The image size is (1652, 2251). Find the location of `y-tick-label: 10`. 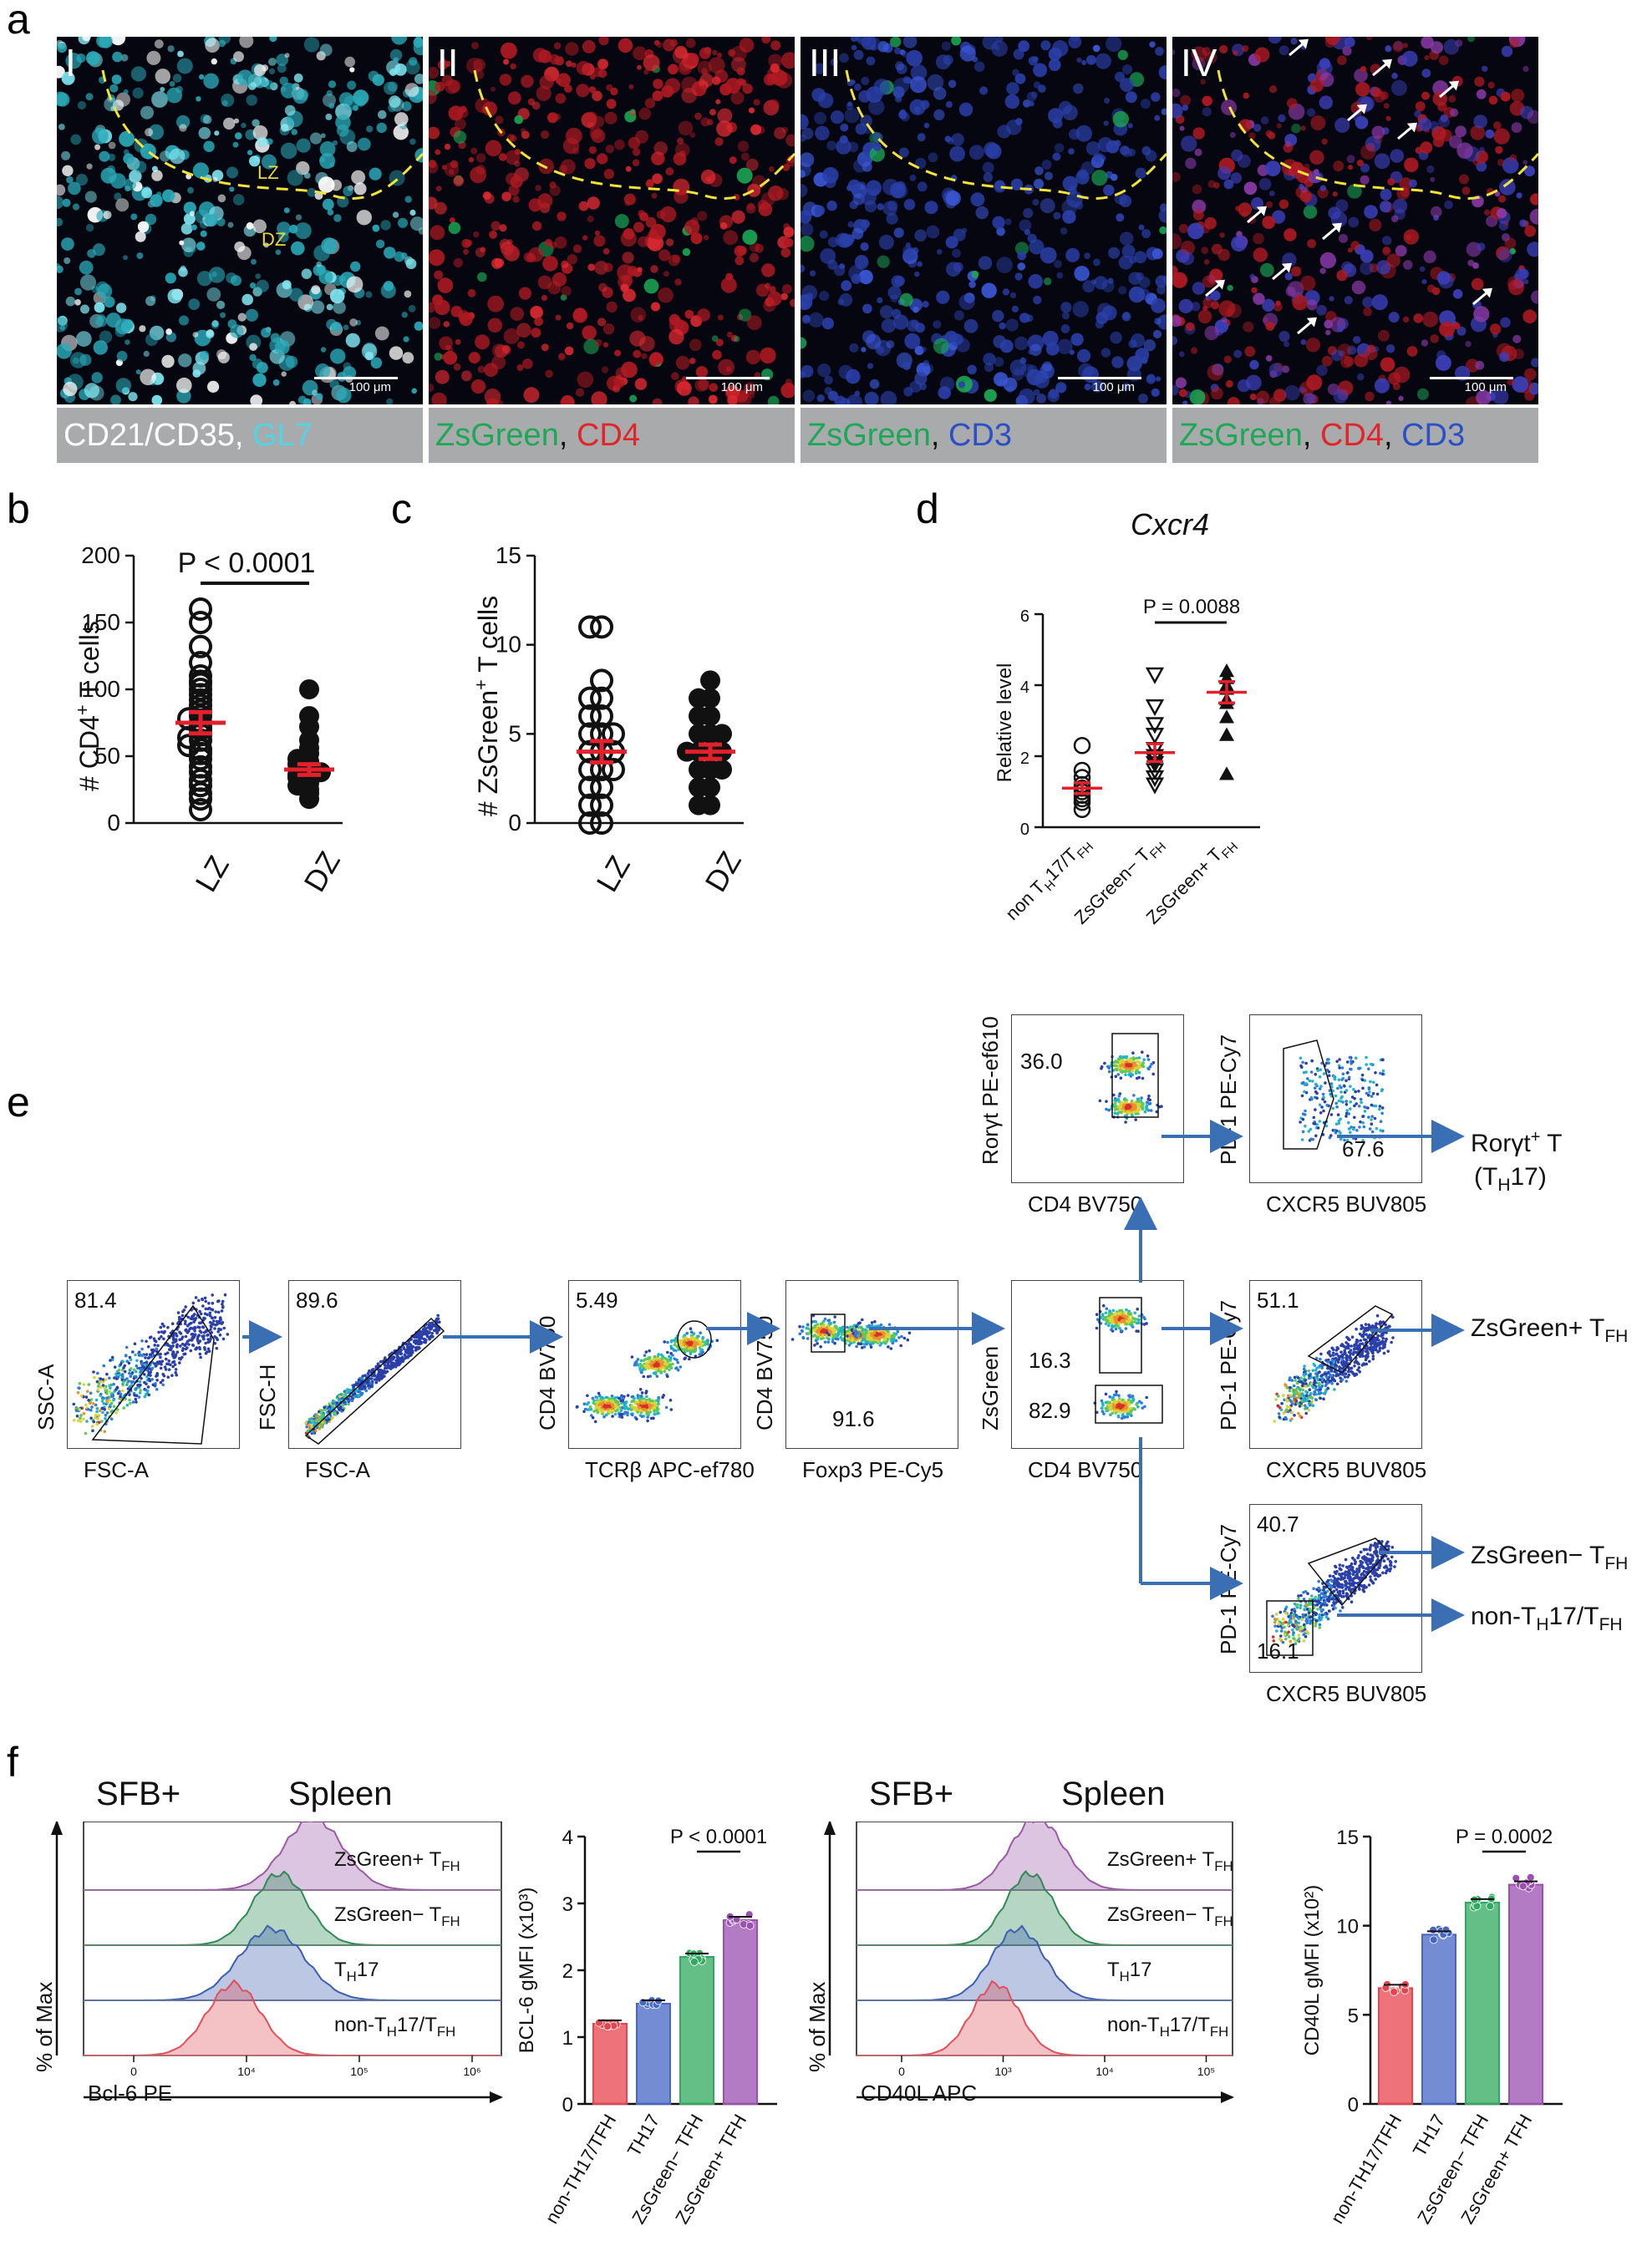

y-tick-label: 10 is located at coordinates (509, 645).